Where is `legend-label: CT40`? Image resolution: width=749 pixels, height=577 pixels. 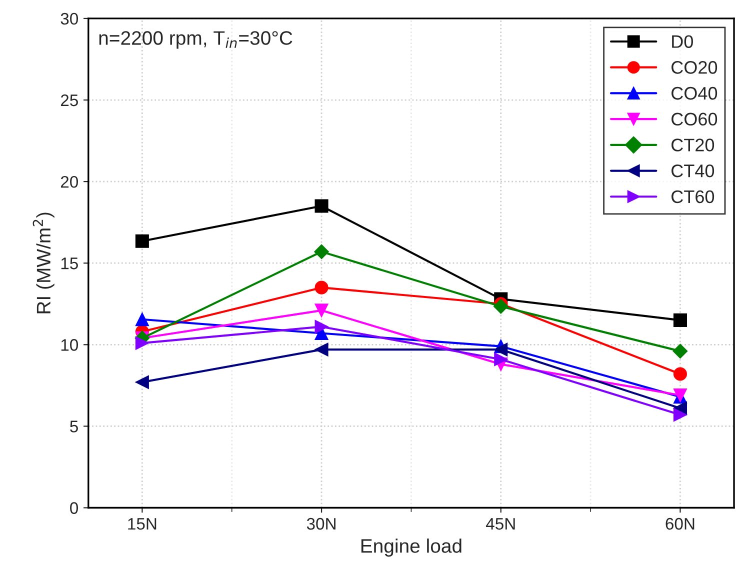 legend-label: CT40 is located at coordinates (693, 171).